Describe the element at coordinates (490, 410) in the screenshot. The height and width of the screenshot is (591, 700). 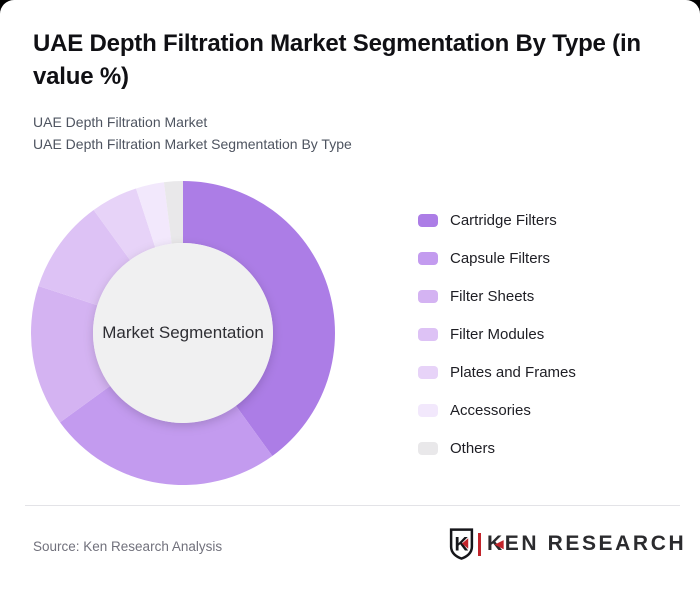
I see `legend-label: Accessories` at that location.